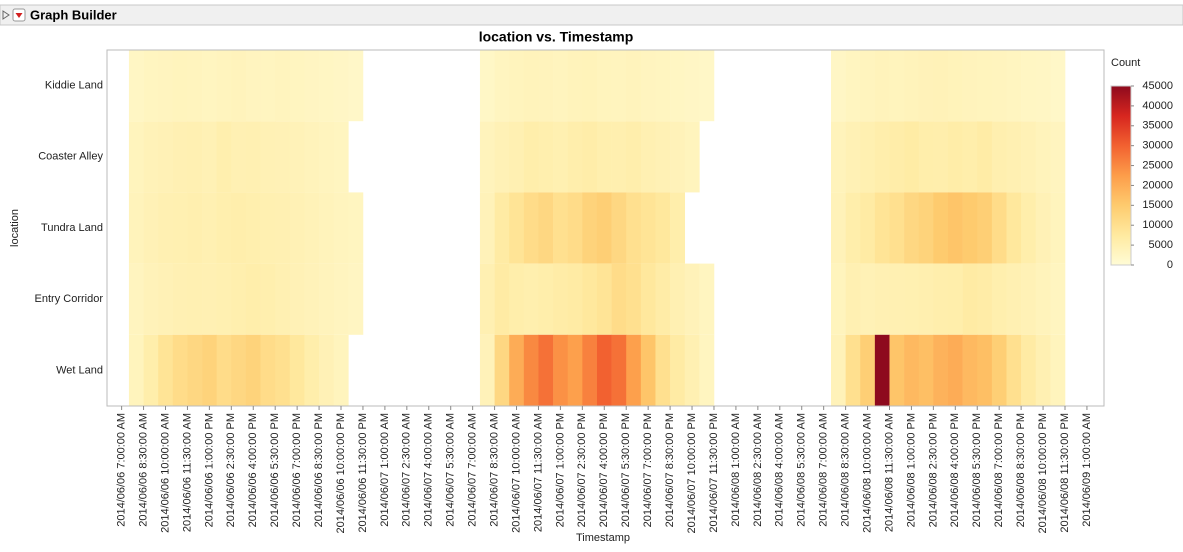 This screenshot has width=1183, height=552. Describe the element at coordinates (516, 473) in the screenshot. I see `x-tick-label: 2014/06/07 10:00:00 AM` at that location.